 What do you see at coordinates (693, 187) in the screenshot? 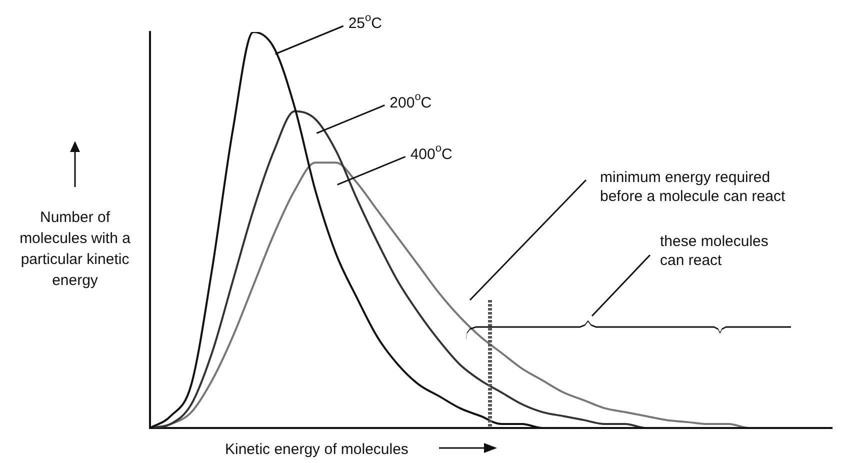
I see `annotation: minimum energy required before a molecule can react` at bounding box center [693, 187].